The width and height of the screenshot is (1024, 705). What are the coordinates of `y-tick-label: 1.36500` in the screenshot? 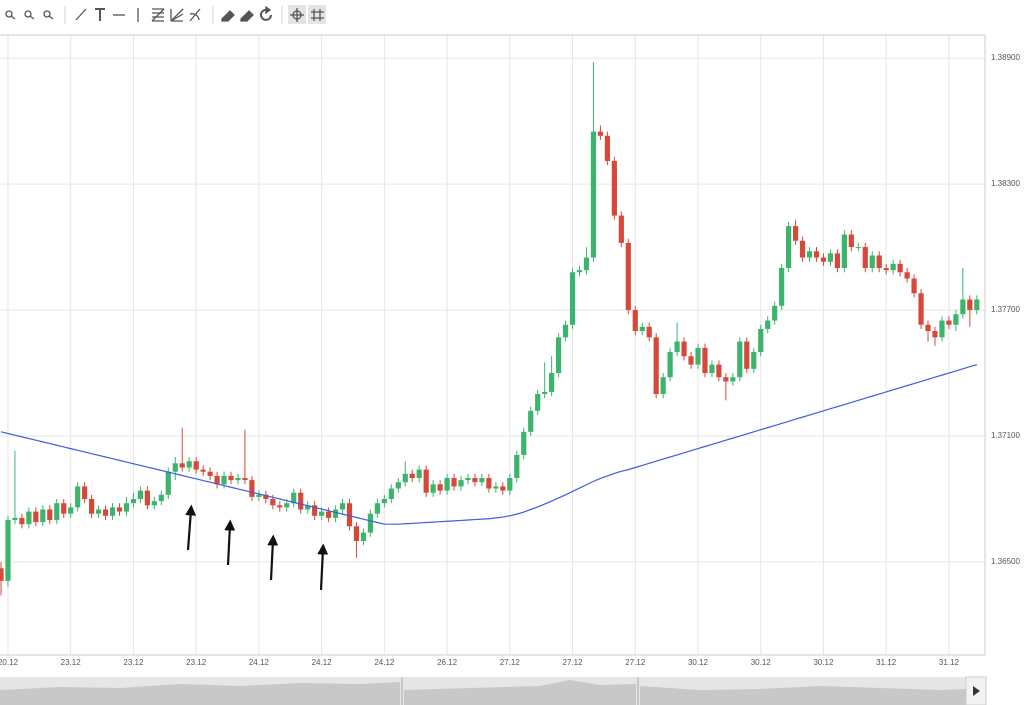 It's located at (1005, 561).